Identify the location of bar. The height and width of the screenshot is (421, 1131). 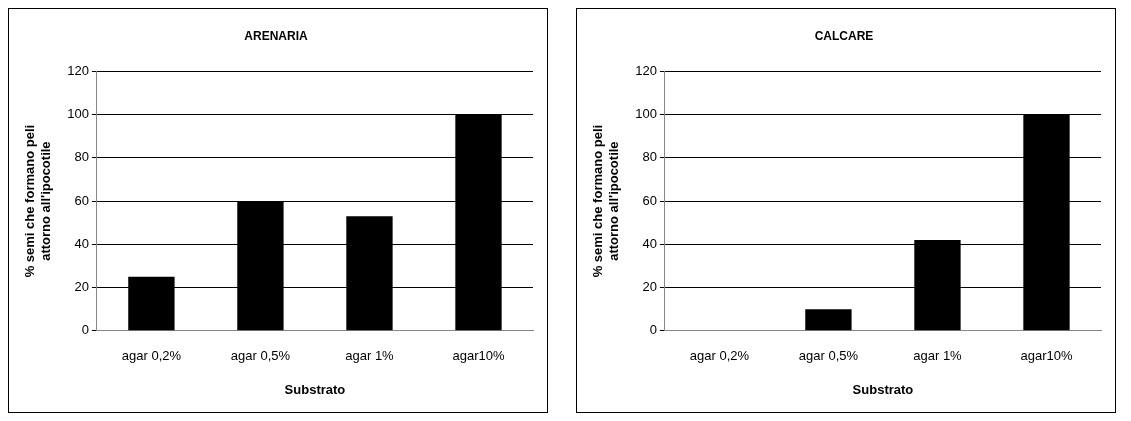
(828, 320).